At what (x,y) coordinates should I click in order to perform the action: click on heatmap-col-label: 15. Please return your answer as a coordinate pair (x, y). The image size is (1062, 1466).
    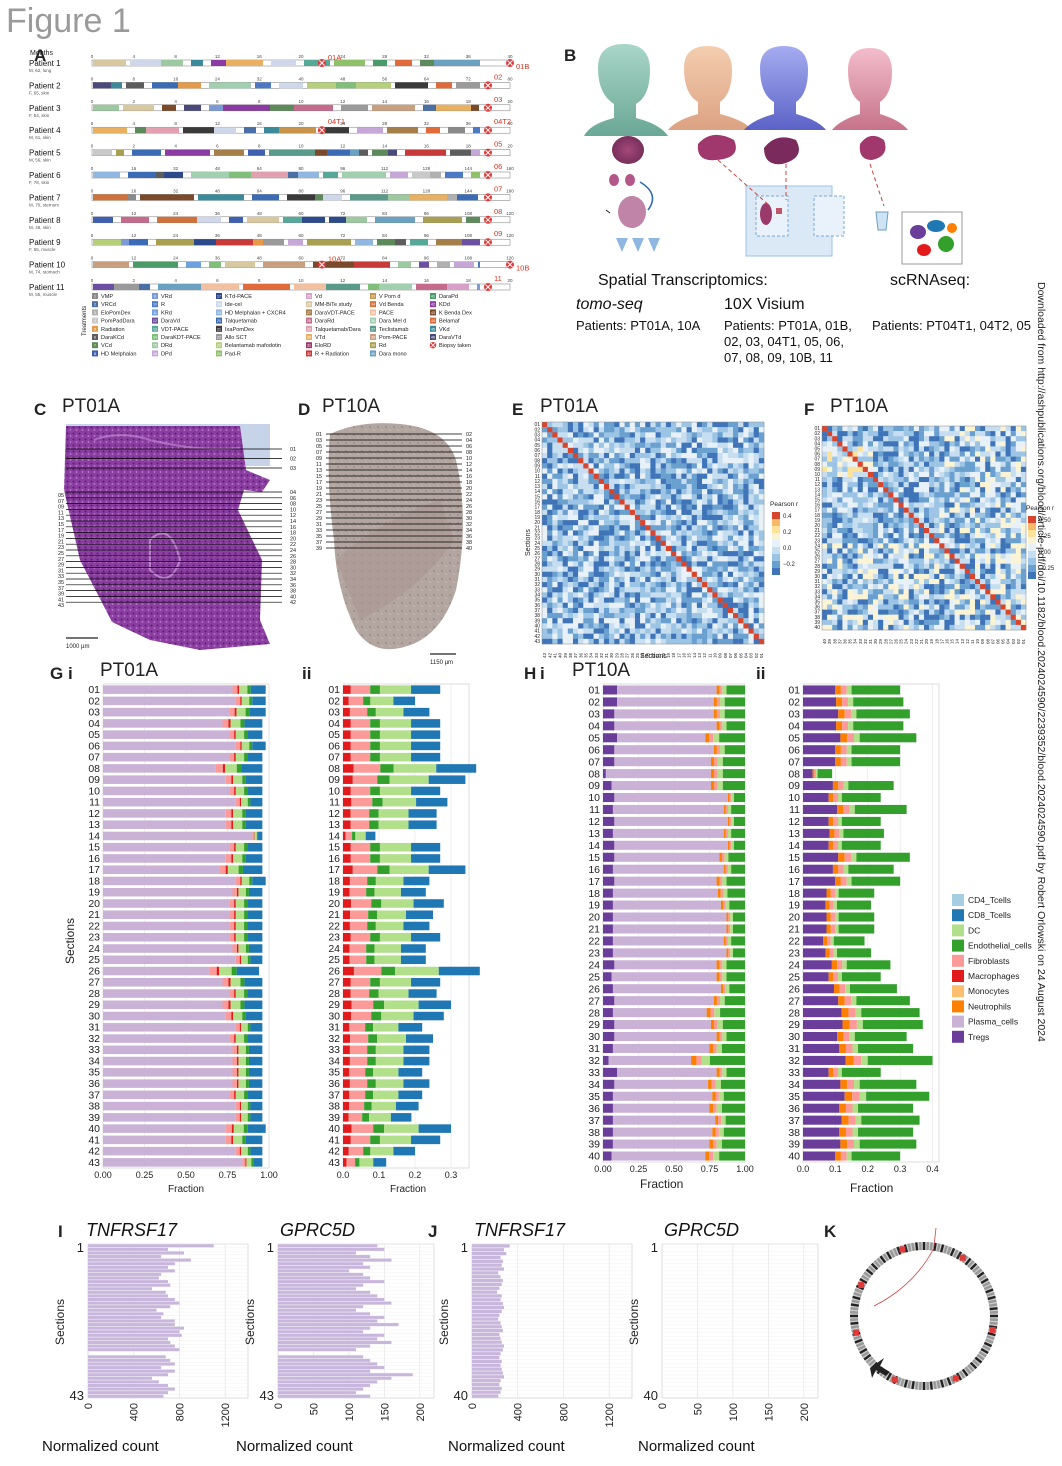
    Looking at the image, I should click on (952, 641).